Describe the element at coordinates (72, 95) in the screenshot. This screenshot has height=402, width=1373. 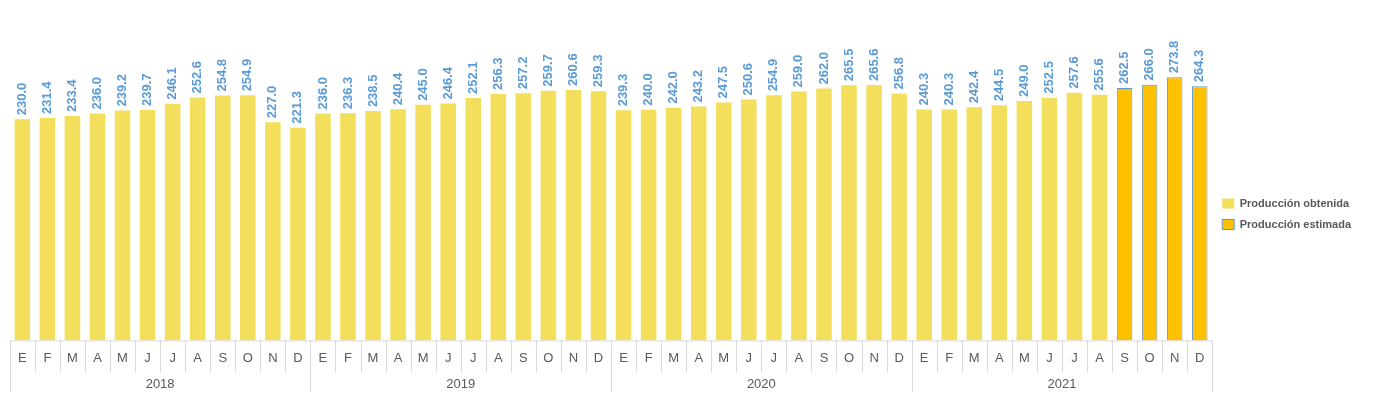
I see `data-label: 233.4` at that location.